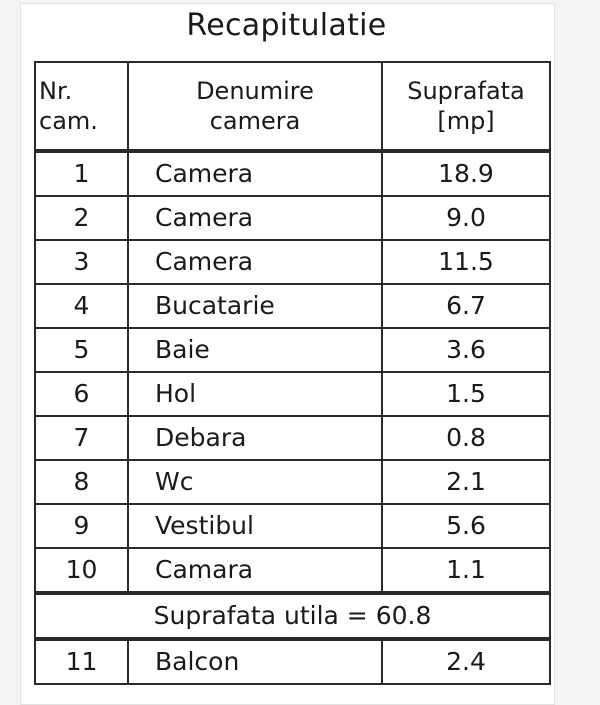 This screenshot has height=705, width=600. I want to click on header-area: Suprafata [mp], so click(466, 107).